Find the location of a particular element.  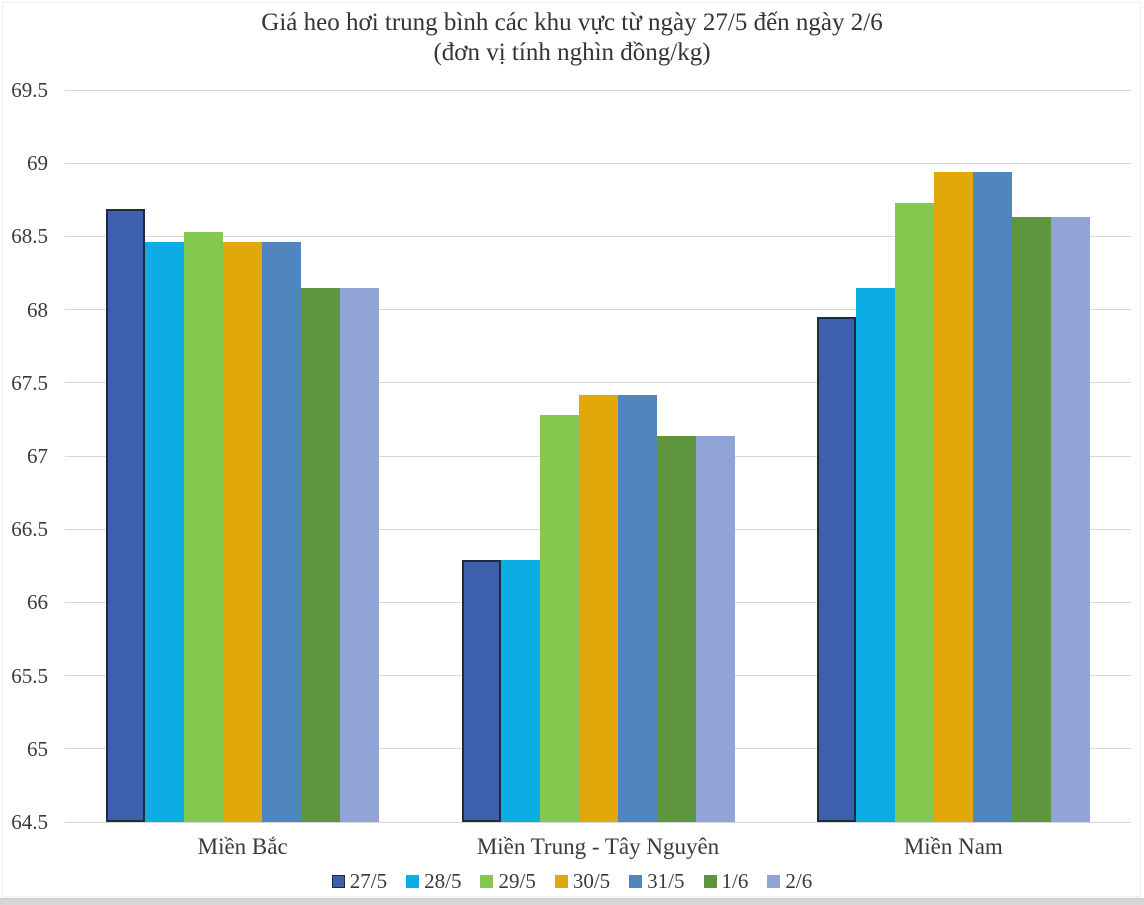

bar-31-5-cat3 is located at coordinates (992, 496).